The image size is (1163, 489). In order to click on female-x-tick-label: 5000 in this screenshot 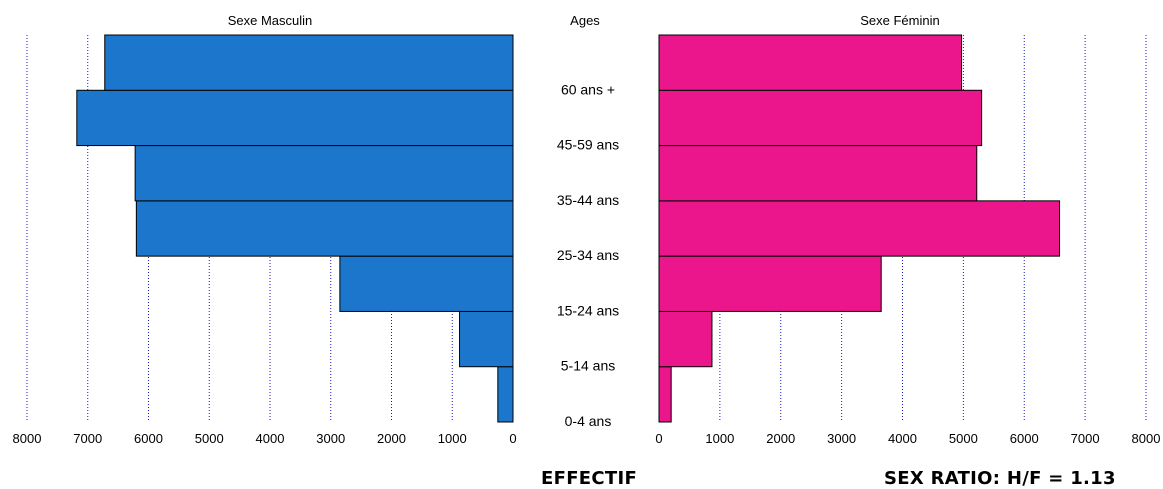, I will do `click(963, 438)`.